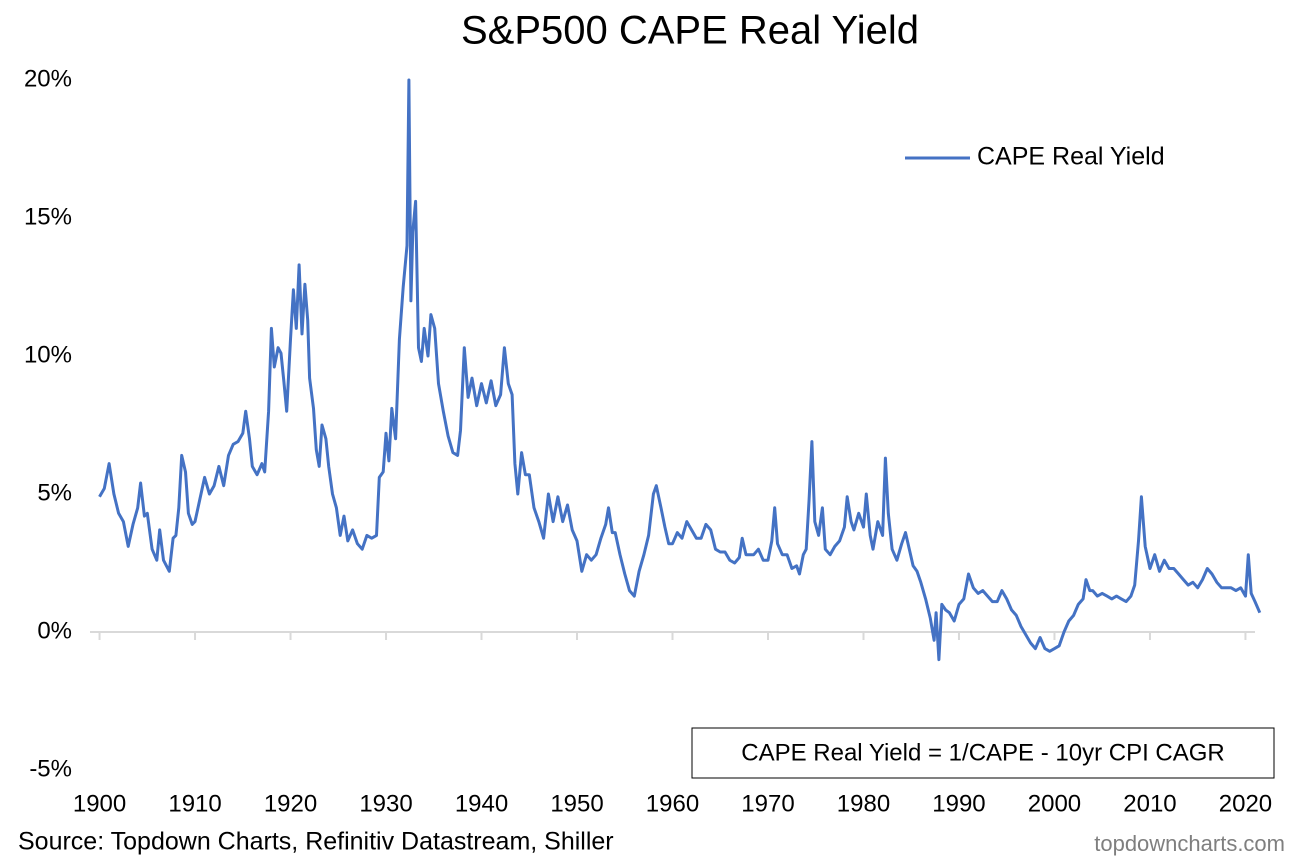  Describe the element at coordinates (194, 803) in the screenshot. I see `x-tick-label: 1910` at that location.